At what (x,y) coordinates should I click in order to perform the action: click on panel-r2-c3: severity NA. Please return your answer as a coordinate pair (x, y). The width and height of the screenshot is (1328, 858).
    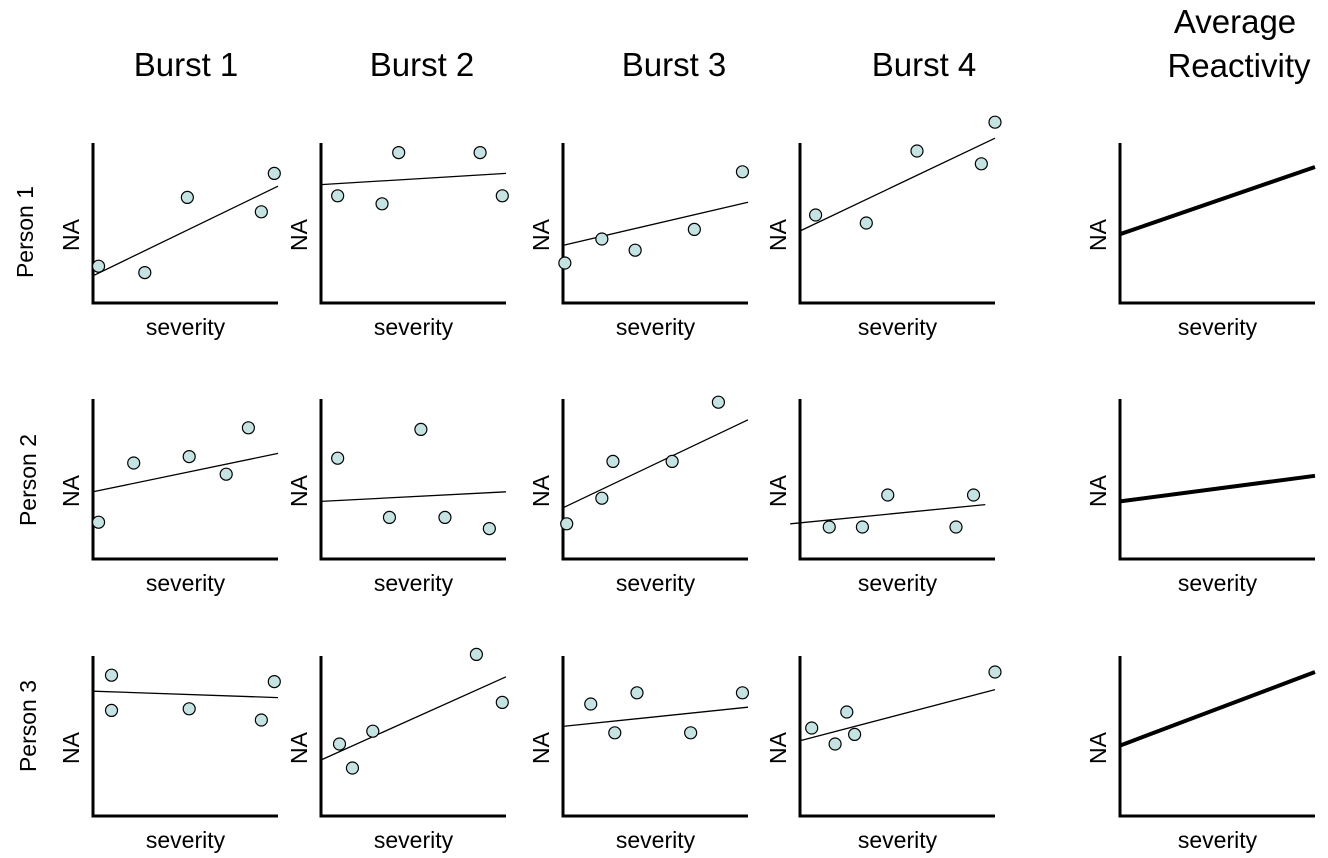
    Looking at the image, I should click on (638, 495).